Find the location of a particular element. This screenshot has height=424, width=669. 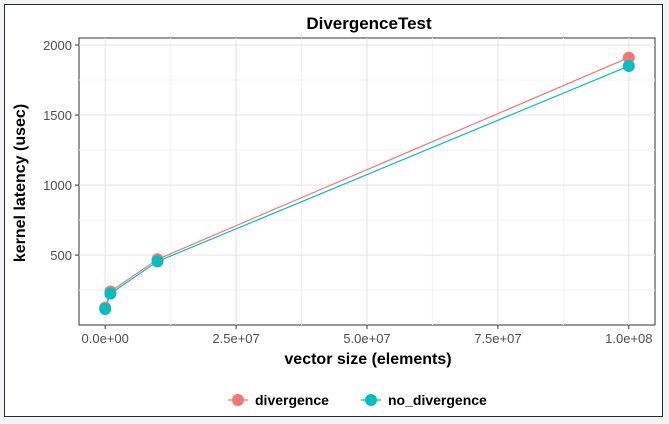

y-tick-label: 2000 is located at coordinates (57, 45).